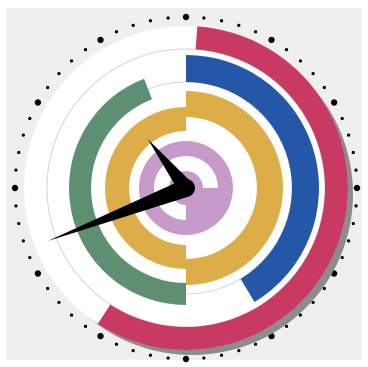  I want to click on clock-hands, so click(121, 190).